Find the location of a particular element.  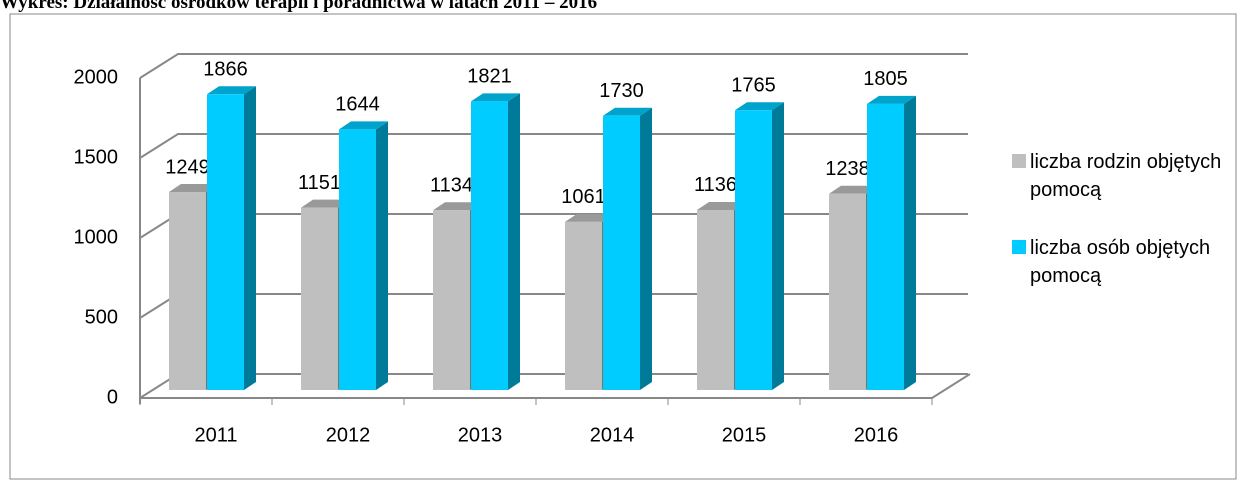

x-tick-label: 2016 is located at coordinates (876, 435).